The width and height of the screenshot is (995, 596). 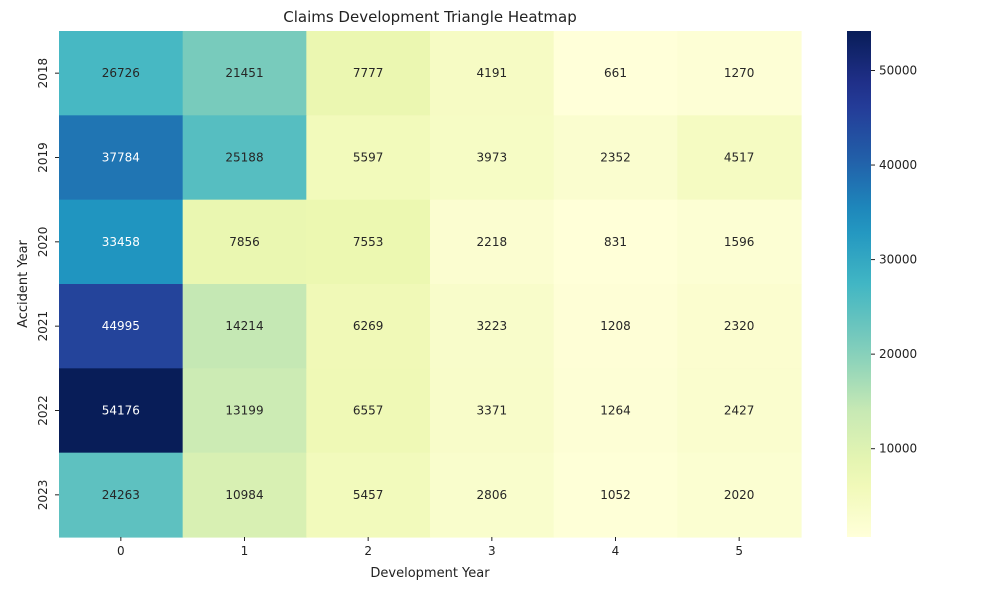 I want to click on cell-value-label: 4517, so click(x=739, y=158).